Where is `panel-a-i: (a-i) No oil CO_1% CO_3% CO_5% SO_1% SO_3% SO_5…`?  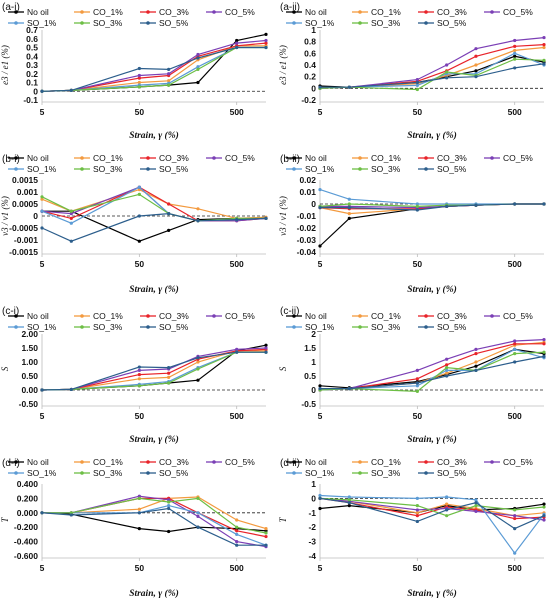 panel-a-i: (a-i) No oil CO_1% CO_3% CO_5% SO_1% SO_3% SO_5… is located at coordinates (134, 71).